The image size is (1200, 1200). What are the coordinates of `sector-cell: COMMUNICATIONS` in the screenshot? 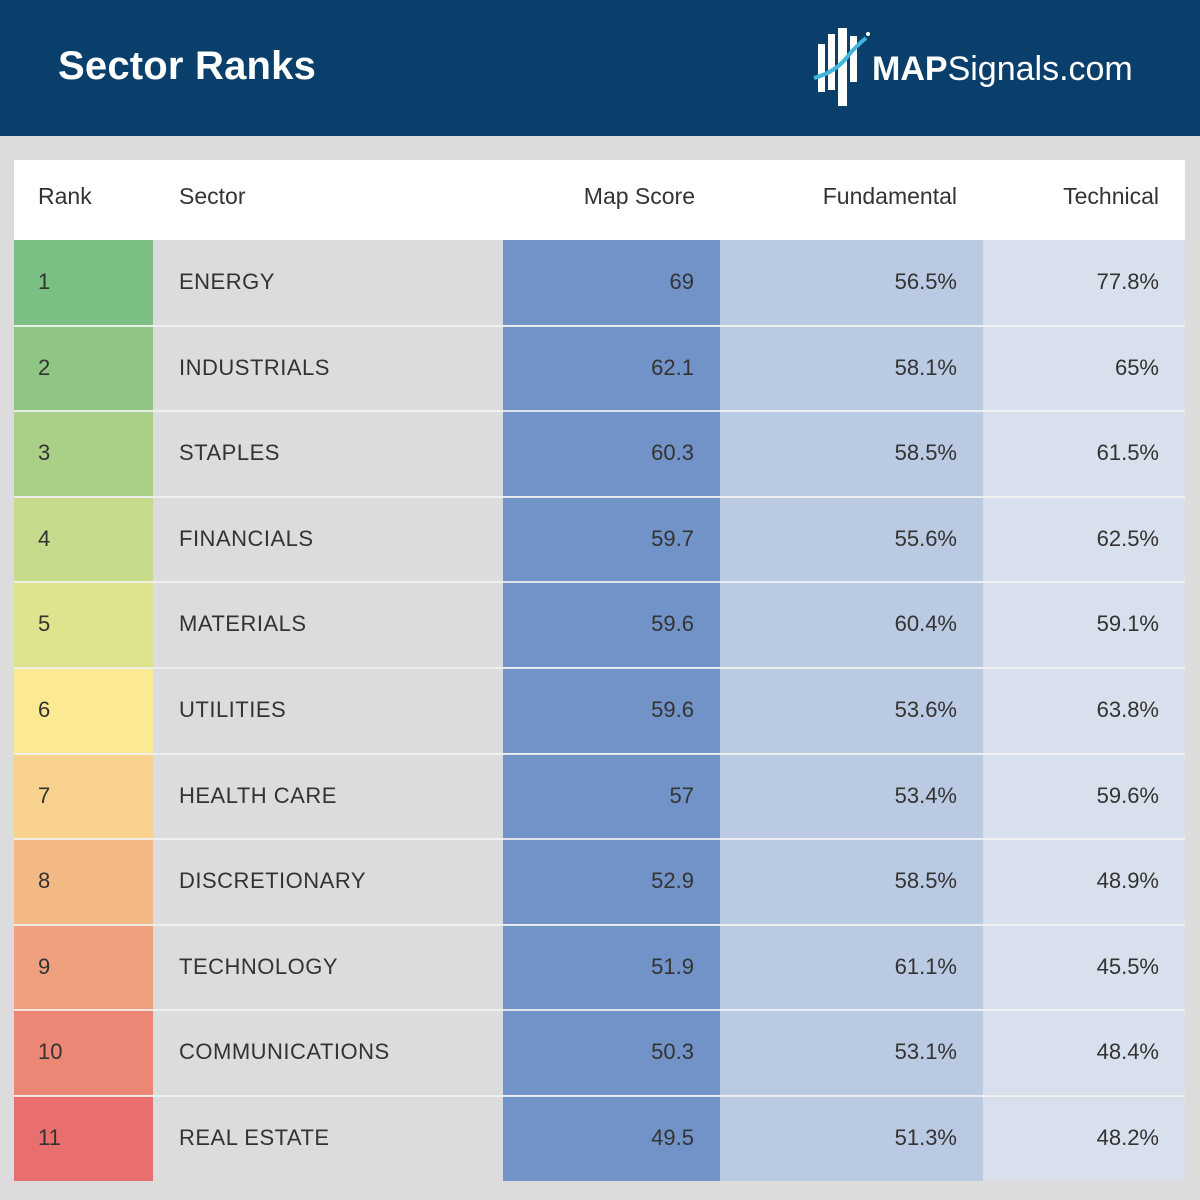 It's located at (328, 1053).